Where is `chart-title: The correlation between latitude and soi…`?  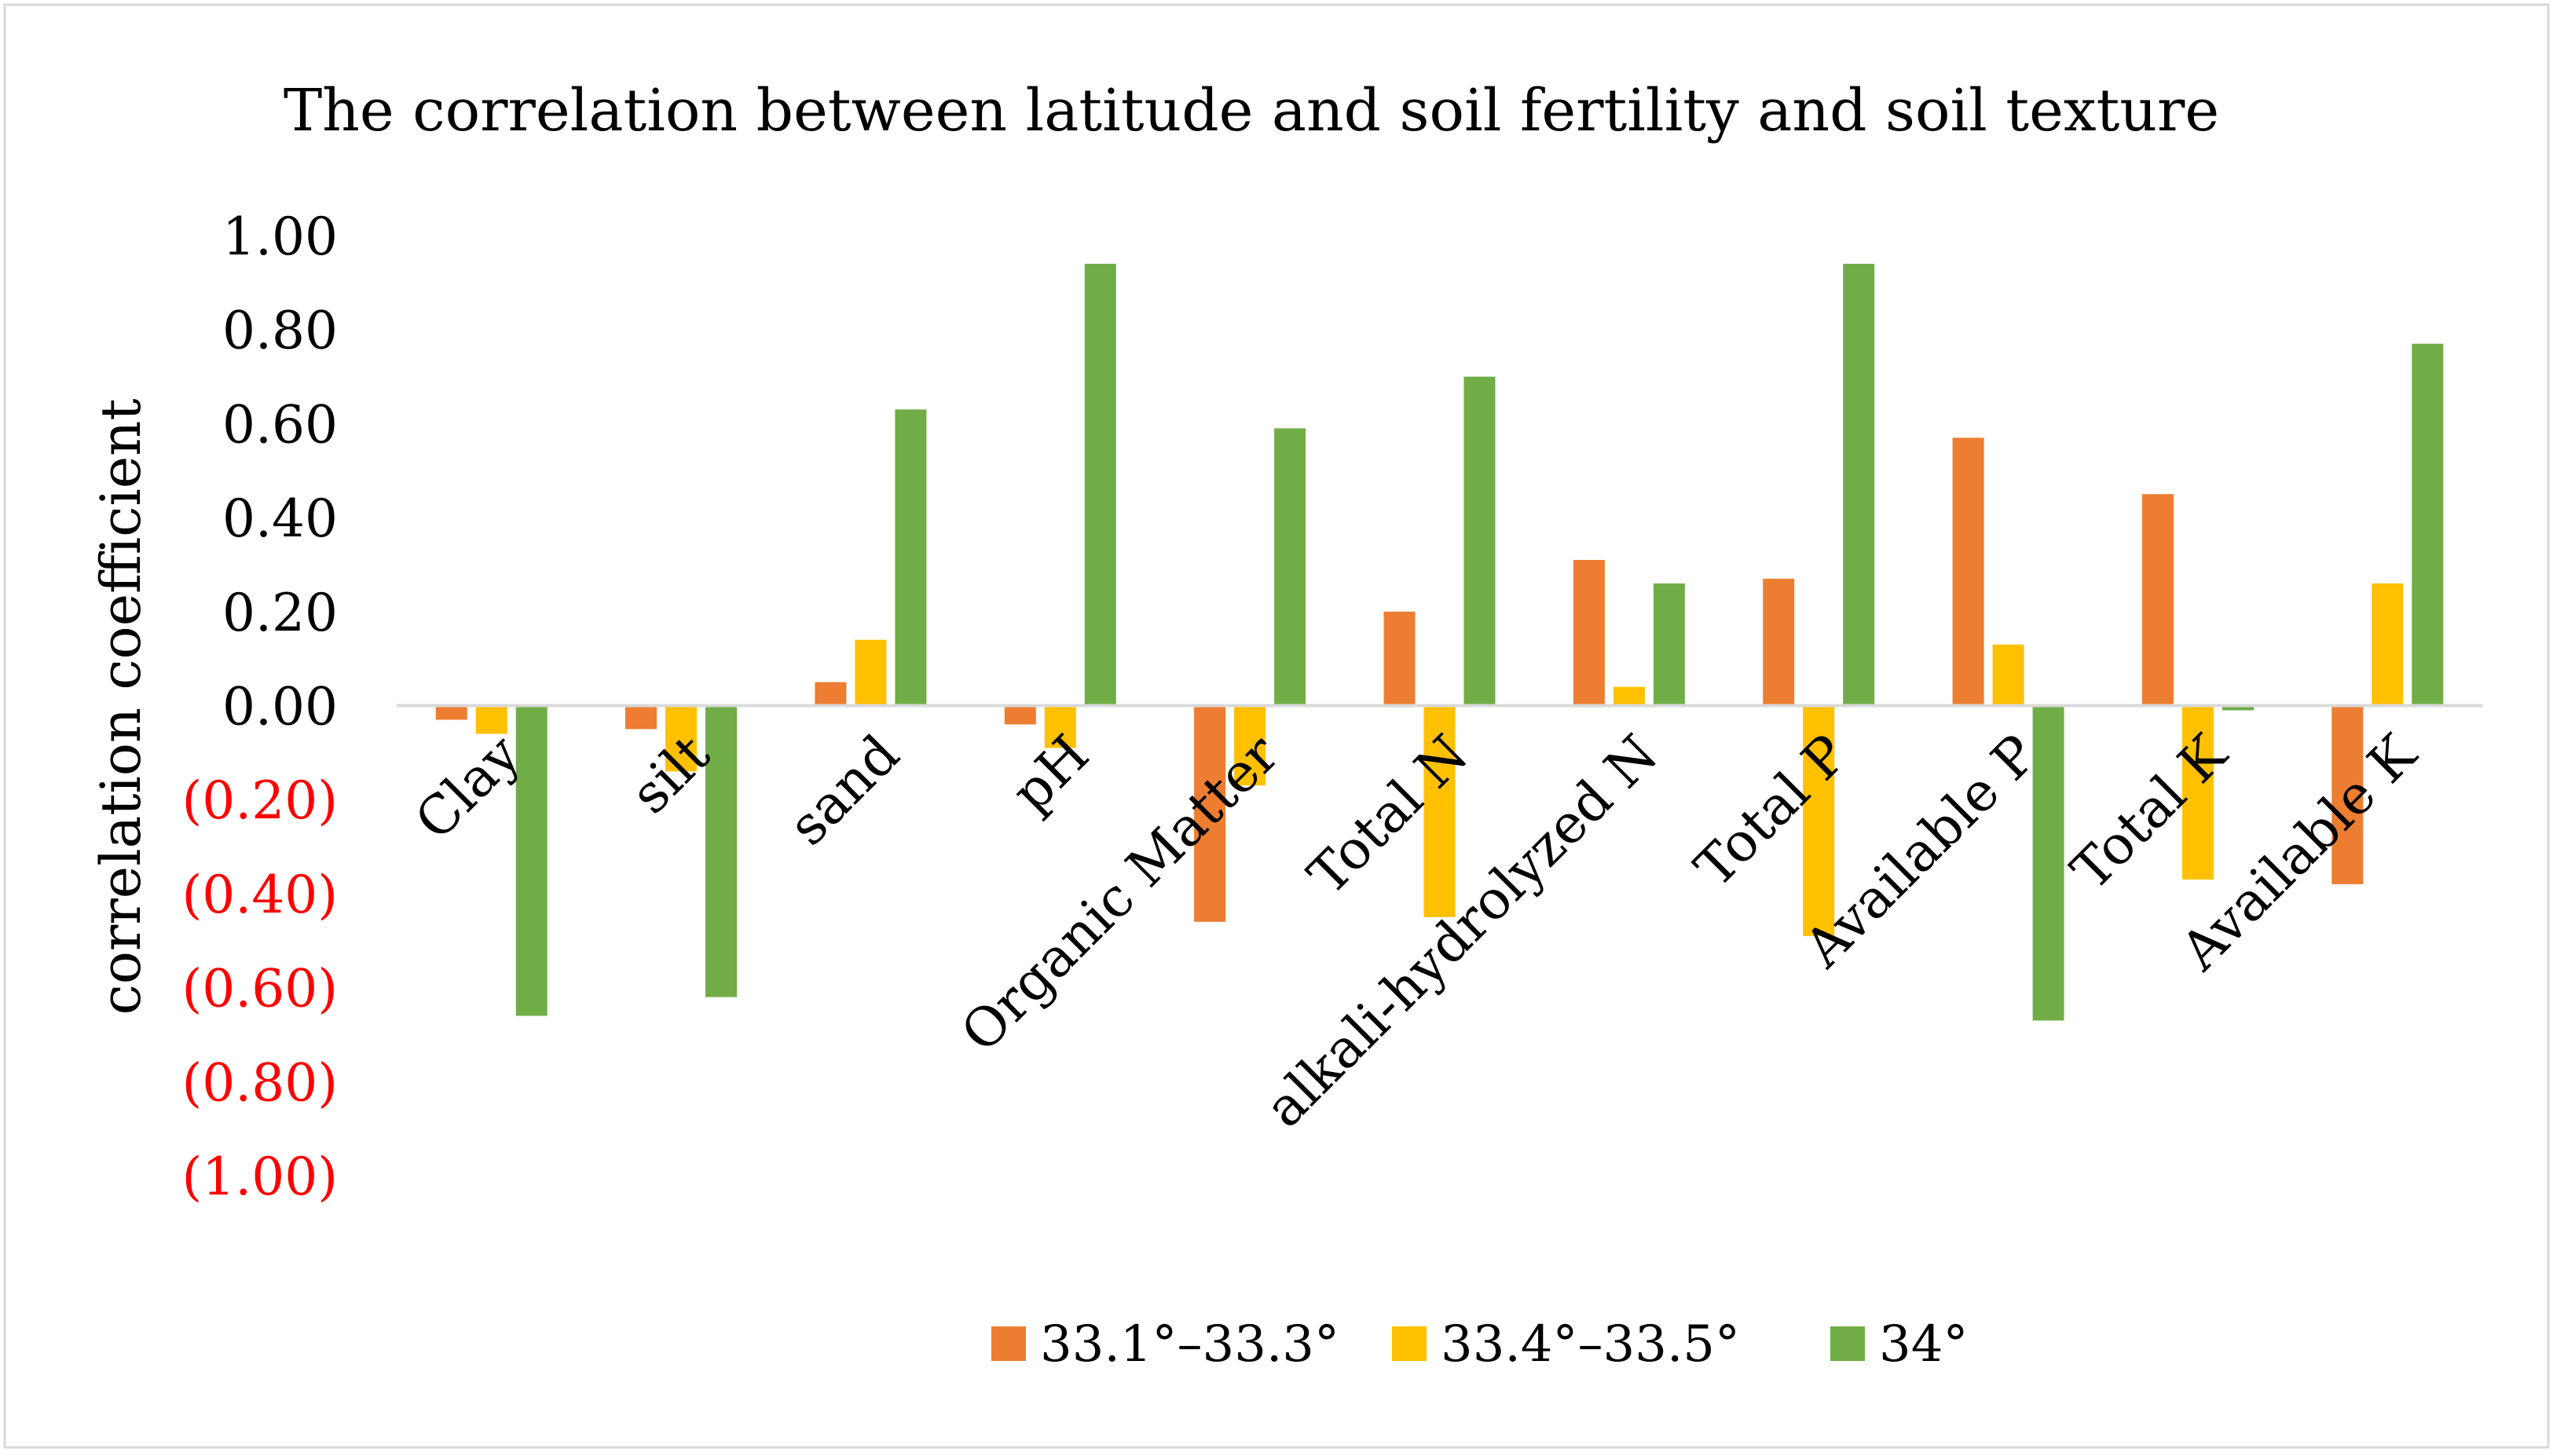 chart-title: The correlation between latitude and soi… is located at coordinates (1251, 111).